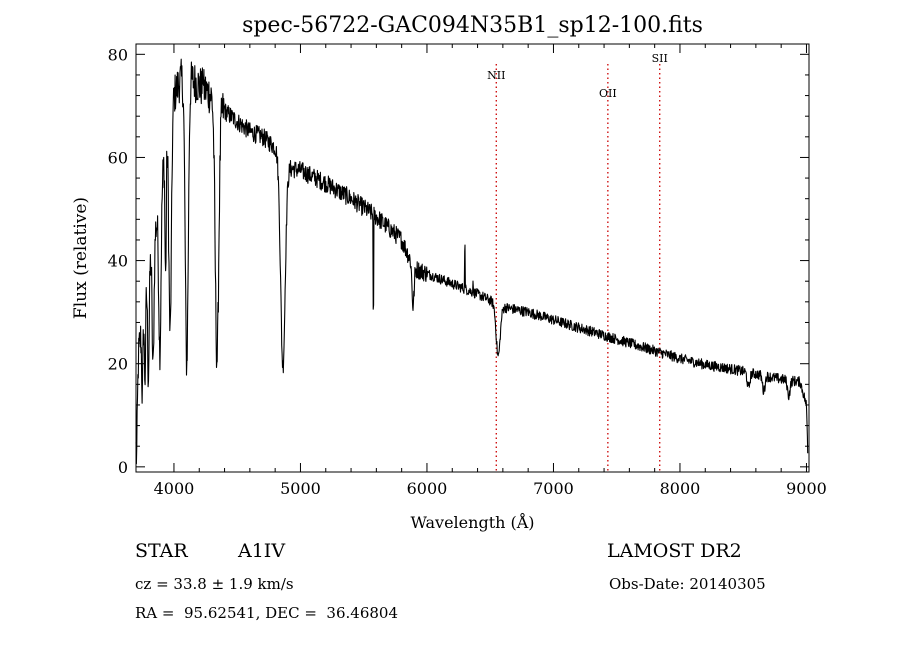 This screenshot has height=650, width=900. Describe the element at coordinates (608, 93) in the screenshot. I see `emission-line-label: OII` at that location.